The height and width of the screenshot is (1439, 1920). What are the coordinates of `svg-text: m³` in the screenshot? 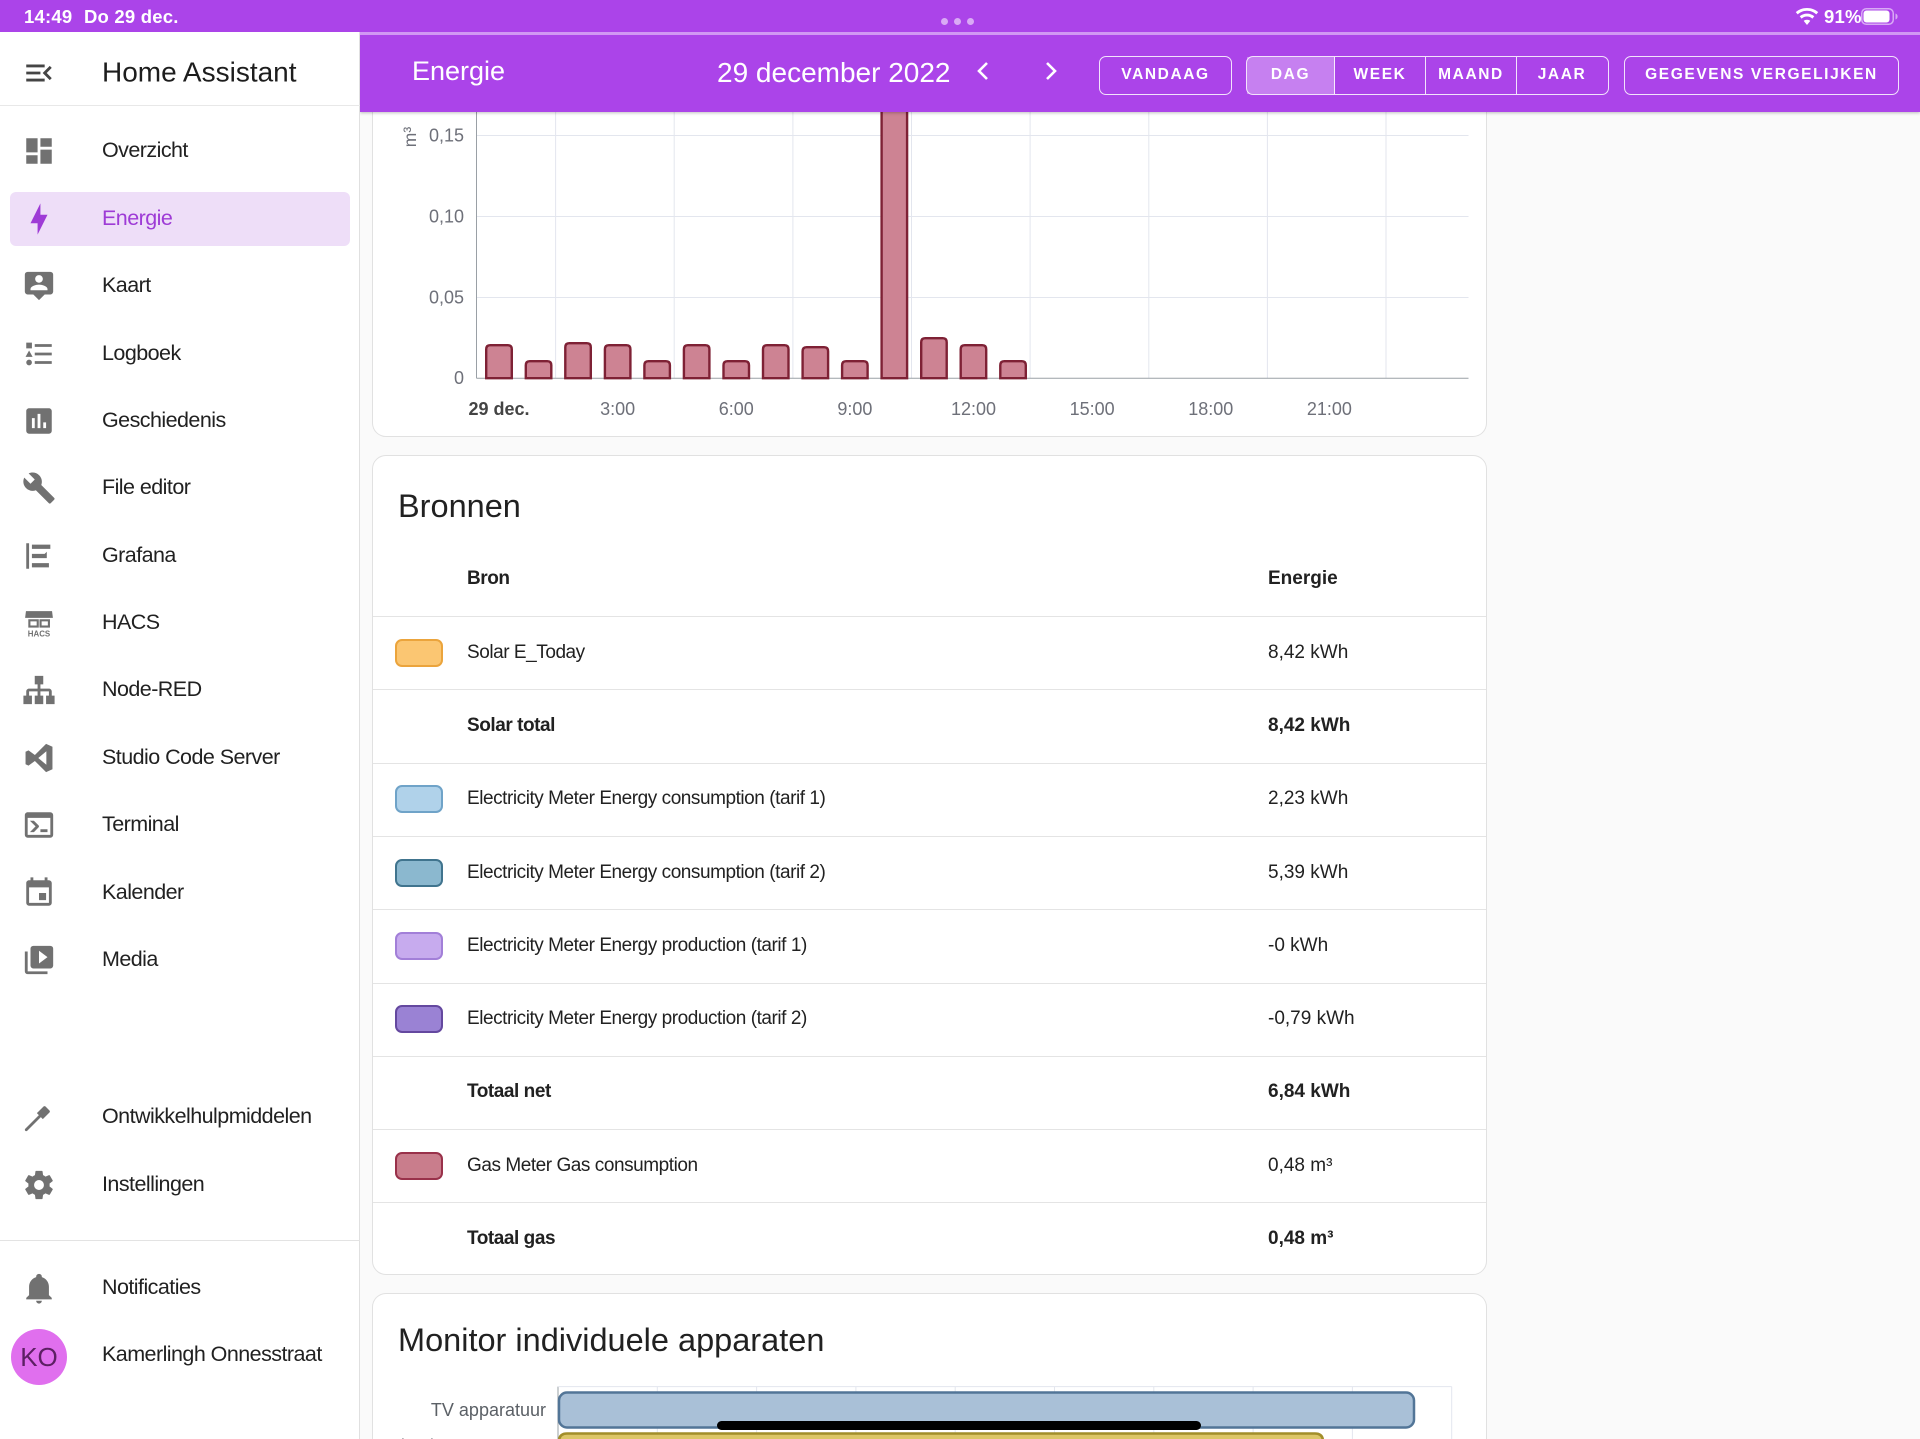 It's located at (410, 137).